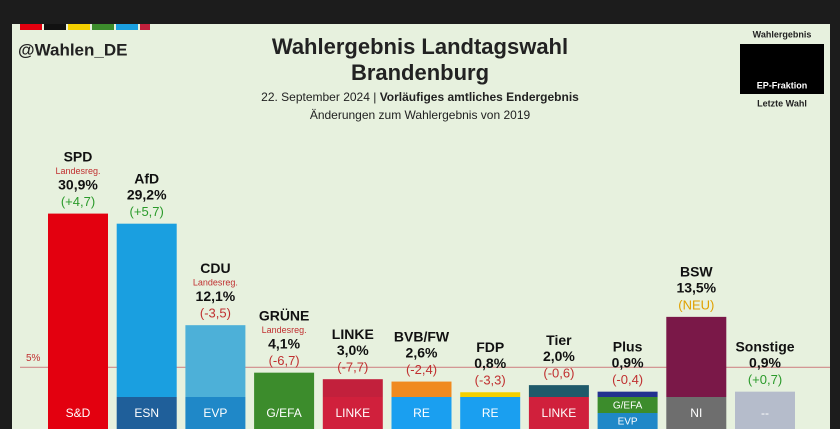 The width and height of the screenshot is (840, 429). Describe the element at coordinates (284, 315) in the screenshot. I see `party-label: GRÜNE` at that location.